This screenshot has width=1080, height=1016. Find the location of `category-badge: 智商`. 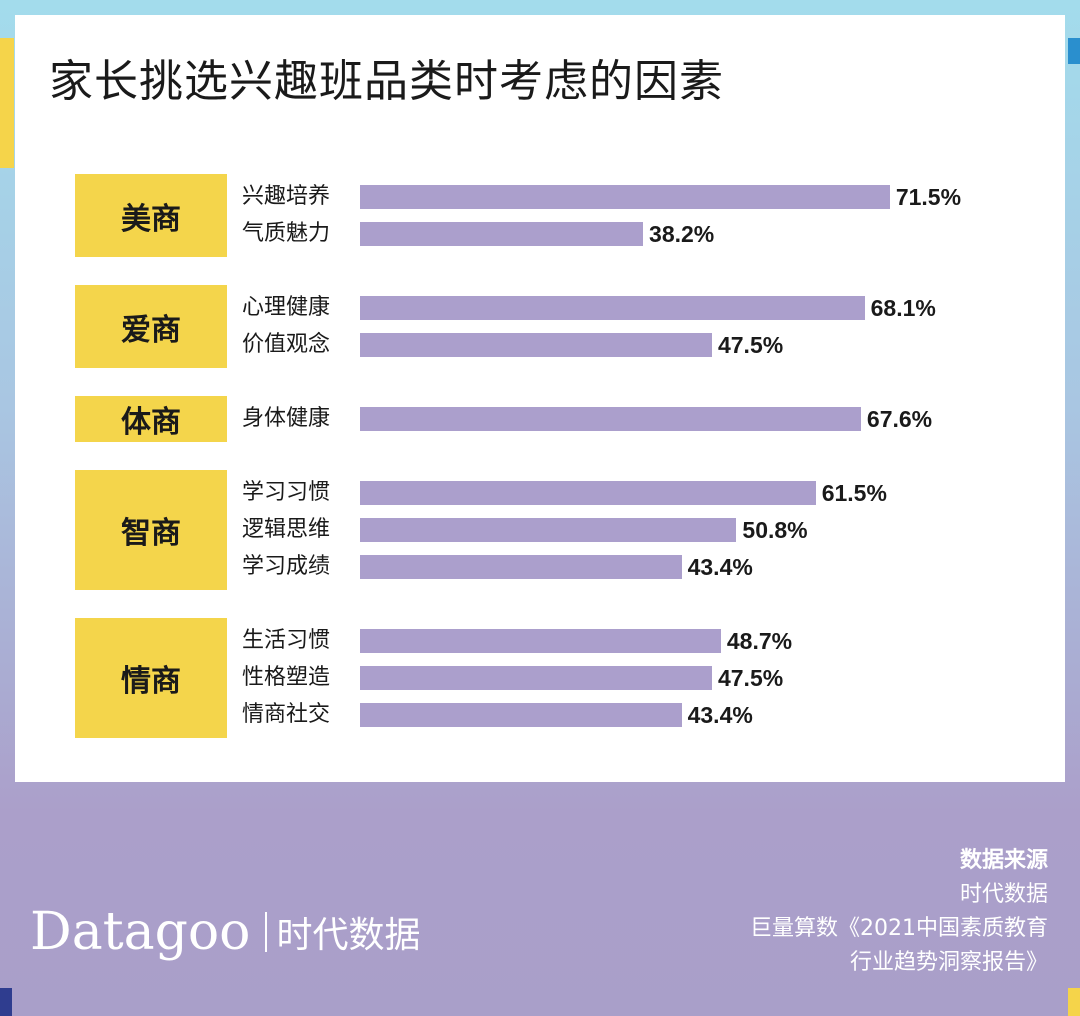

category-badge: 智商 is located at coordinates (151, 530).